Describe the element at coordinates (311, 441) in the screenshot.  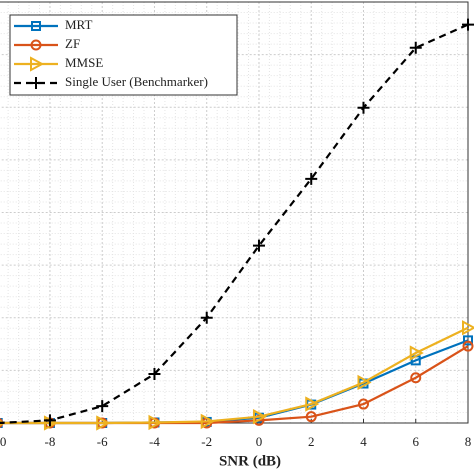
I see `x-tick-label: 2` at that location.